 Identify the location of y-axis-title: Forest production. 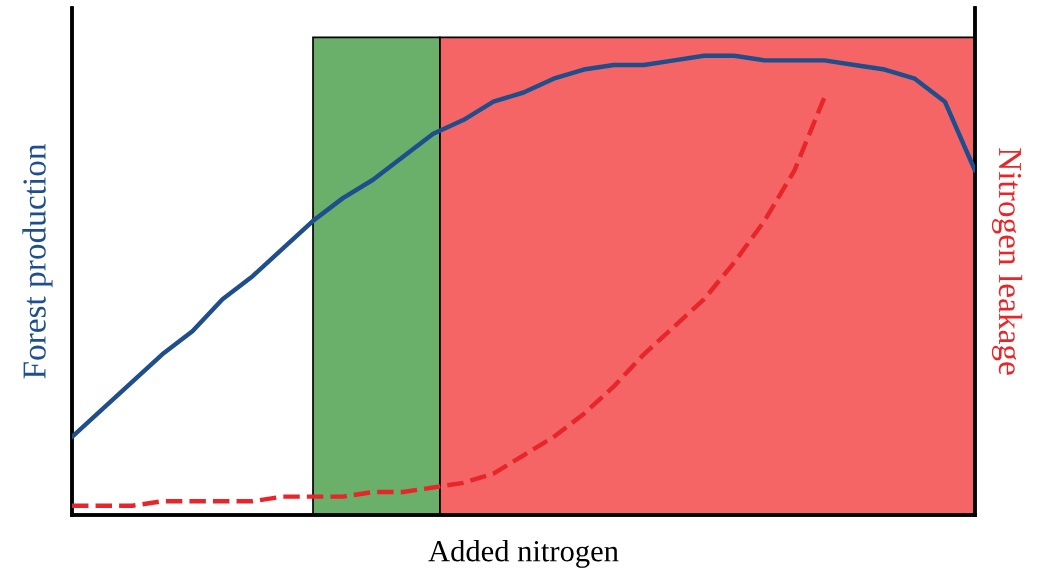
(37, 261).